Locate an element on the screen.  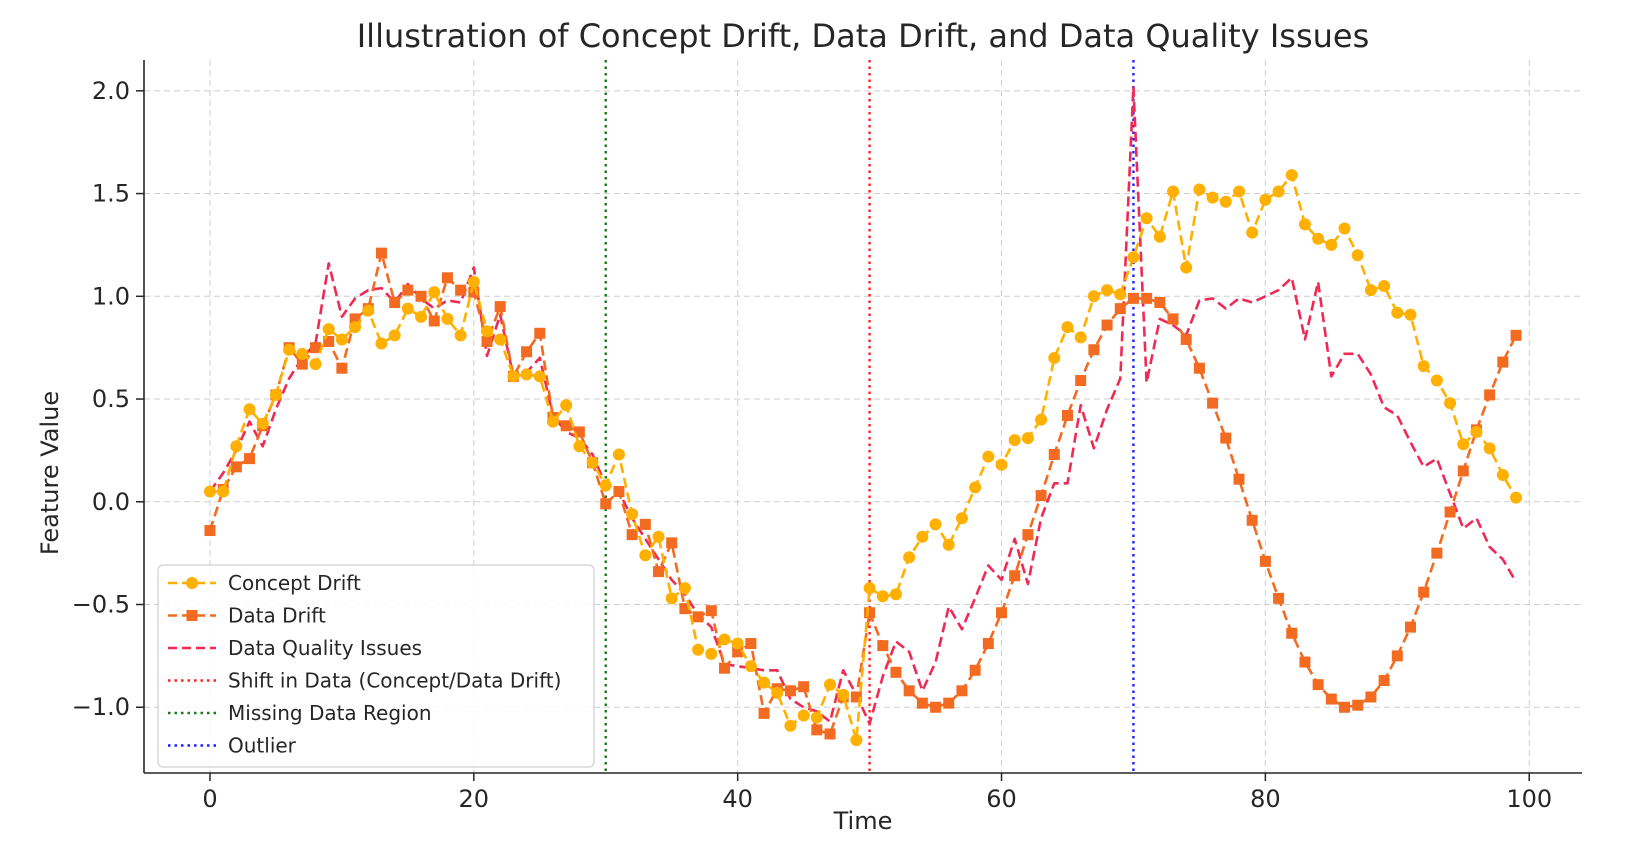
legend-label: Outlier is located at coordinates (262, 746).